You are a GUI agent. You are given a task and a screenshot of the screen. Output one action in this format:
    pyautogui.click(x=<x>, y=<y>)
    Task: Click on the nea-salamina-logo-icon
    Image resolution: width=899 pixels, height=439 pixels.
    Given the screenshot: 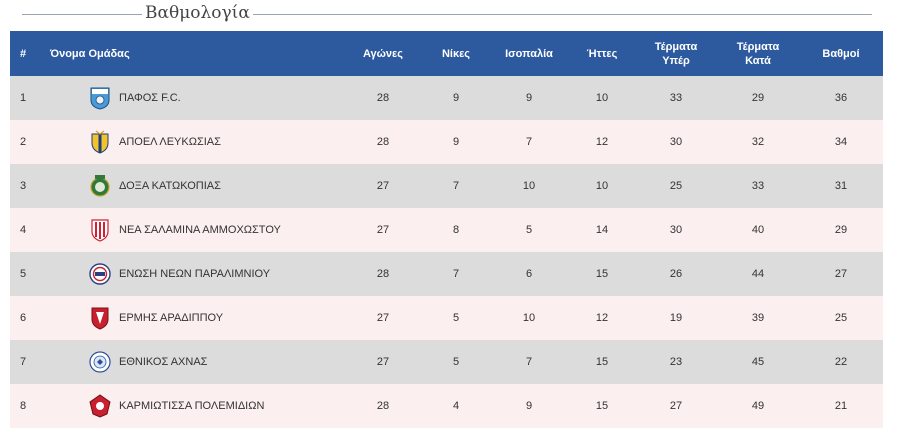 What is the action you would take?
    pyautogui.click(x=100, y=230)
    